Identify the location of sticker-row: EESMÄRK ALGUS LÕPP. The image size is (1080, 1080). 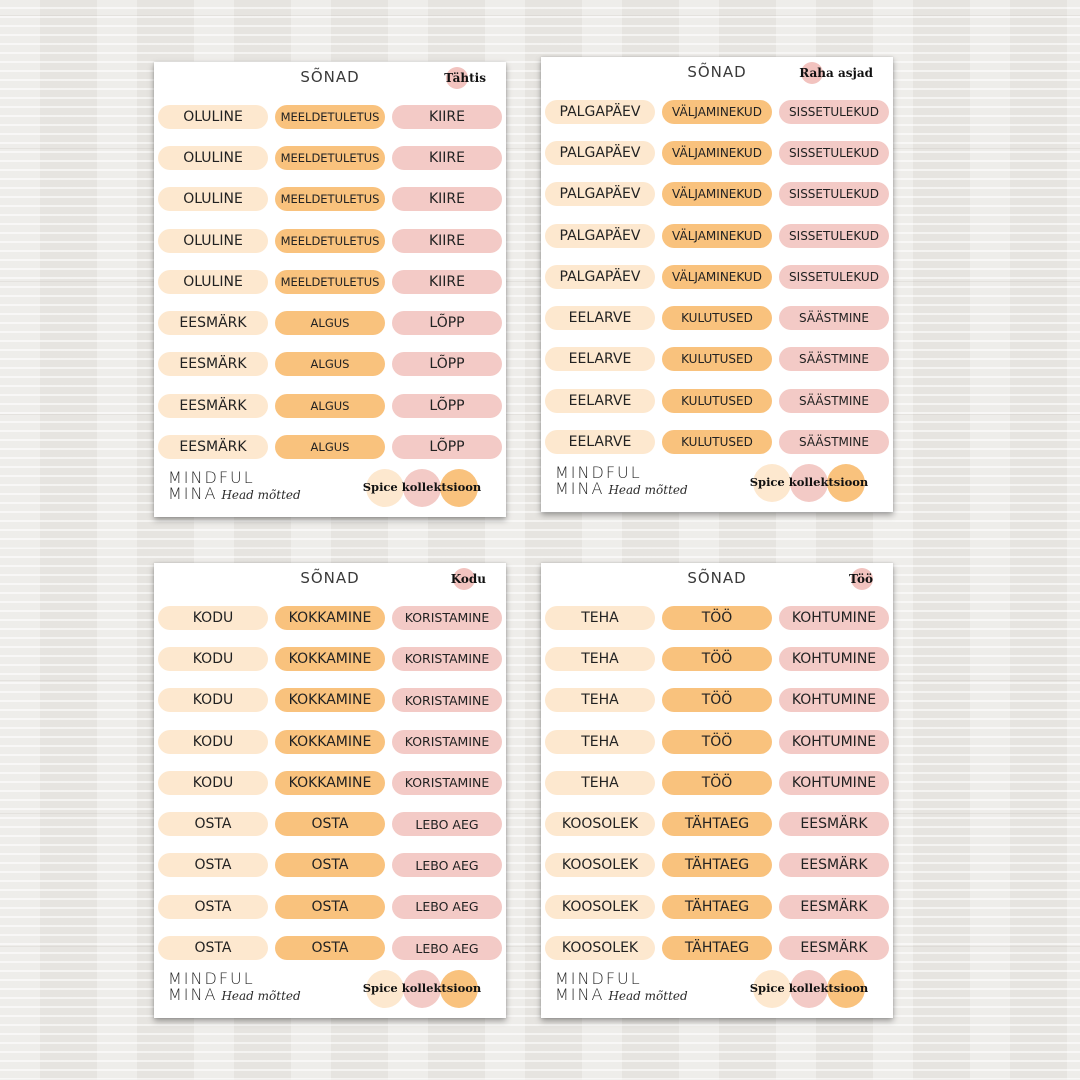
(330, 446).